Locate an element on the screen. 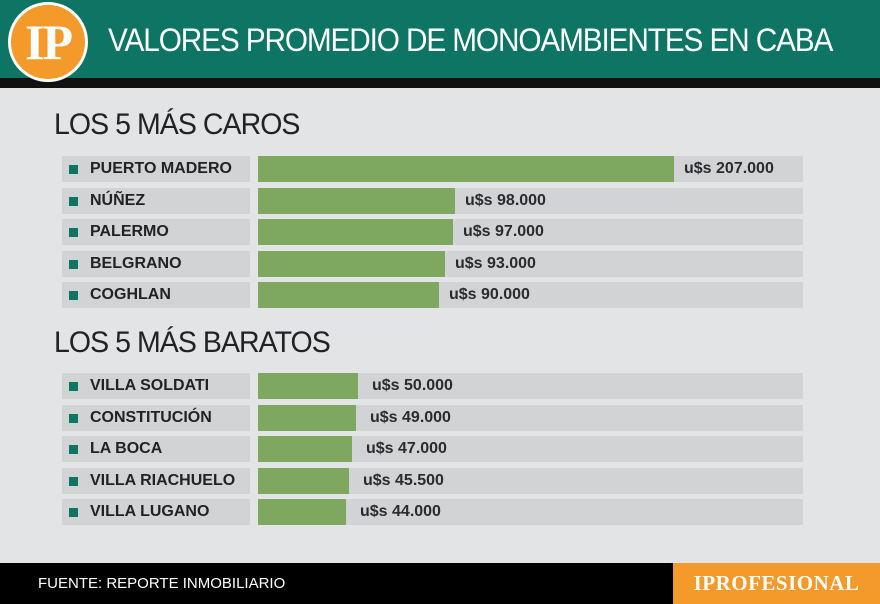  section-title-expensive: LOS 5 MÁS CAROS is located at coordinates (177, 124).